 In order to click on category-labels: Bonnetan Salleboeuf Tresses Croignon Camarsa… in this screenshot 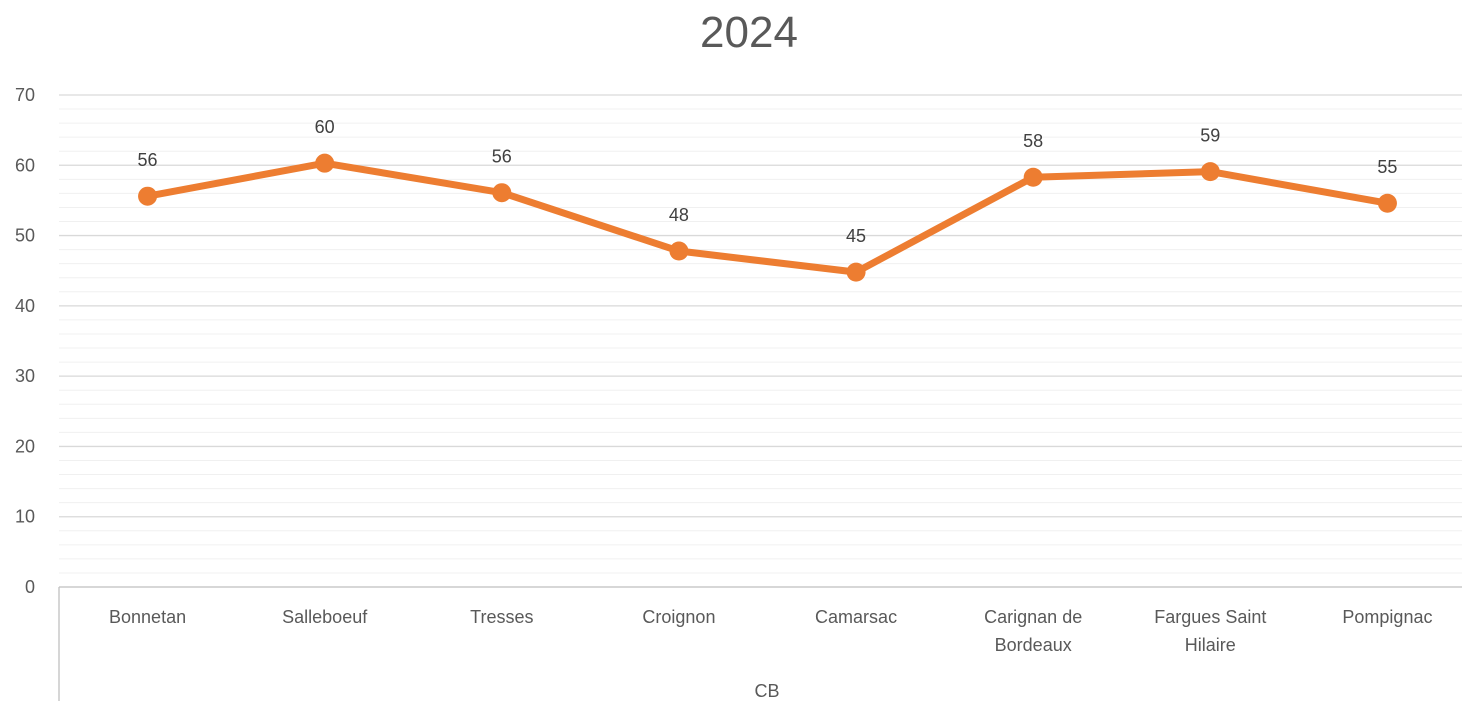, I will do `click(770, 631)`.